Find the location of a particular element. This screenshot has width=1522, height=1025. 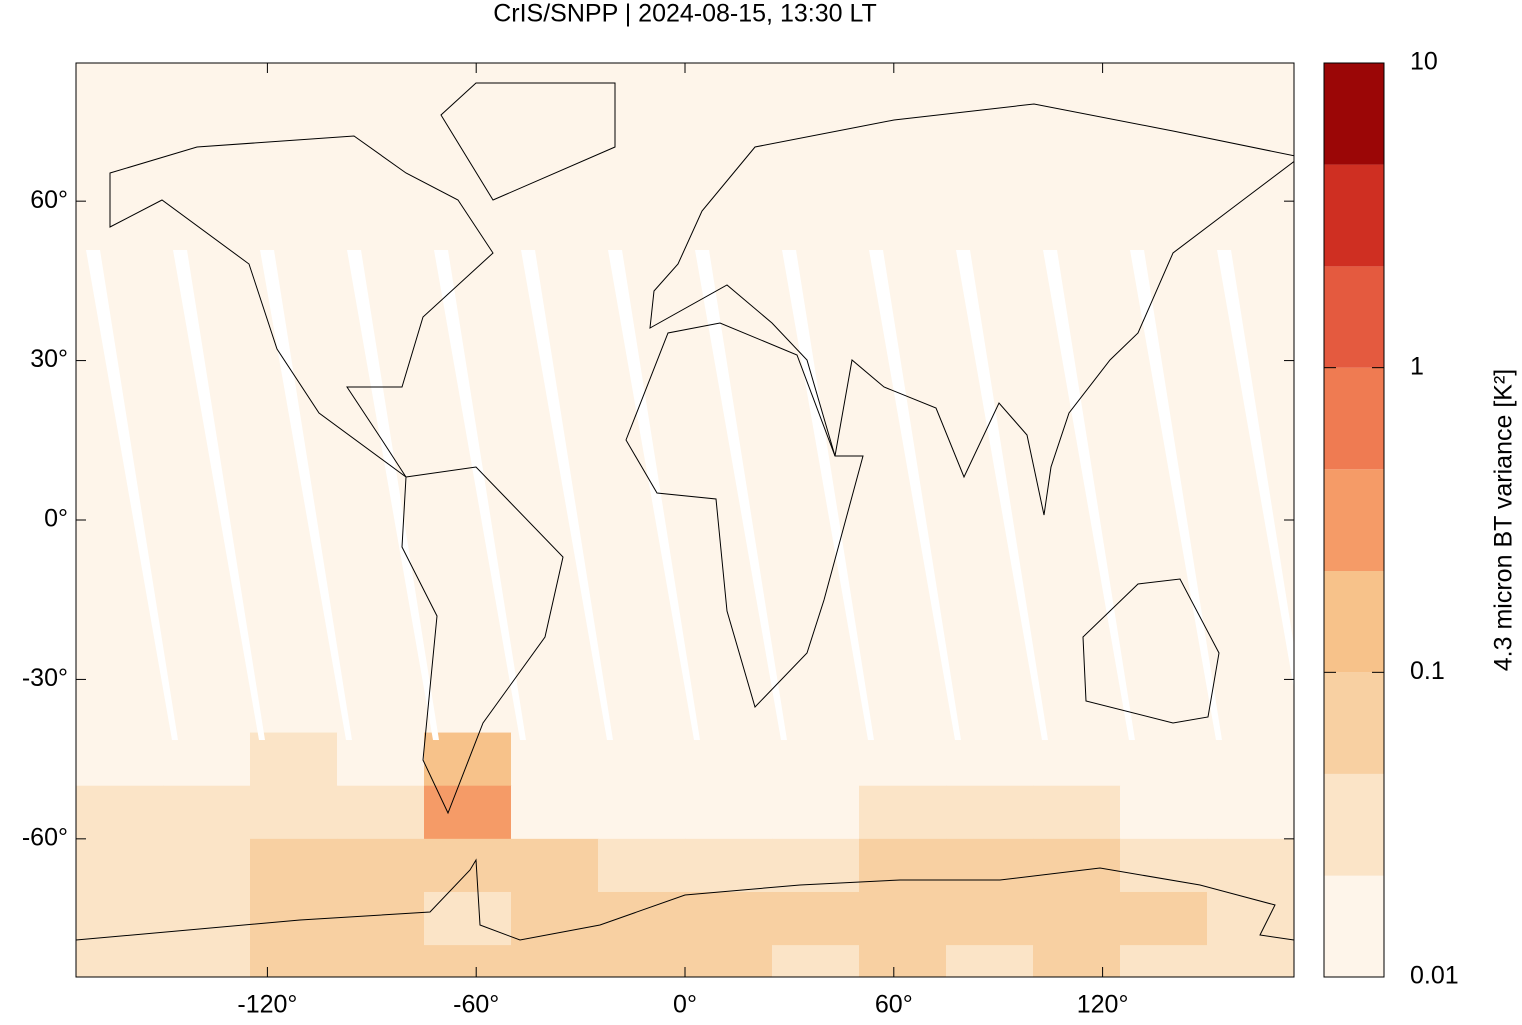

coast-north-america is located at coordinates (301, 306).